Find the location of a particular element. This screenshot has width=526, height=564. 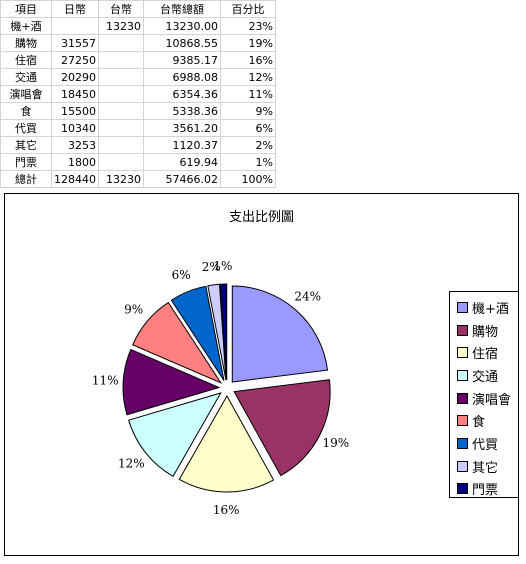

table-cell: 購物 is located at coordinates (26, 43).